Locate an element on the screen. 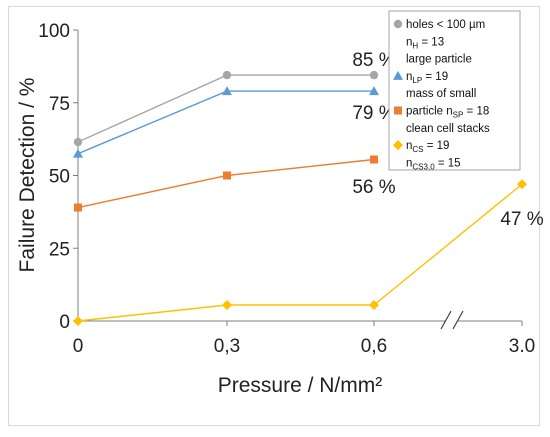 The height and width of the screenshot is (437, 550). data-labels: 85 % 79 % 56 % 47 % is located at coordinates (447, 140).